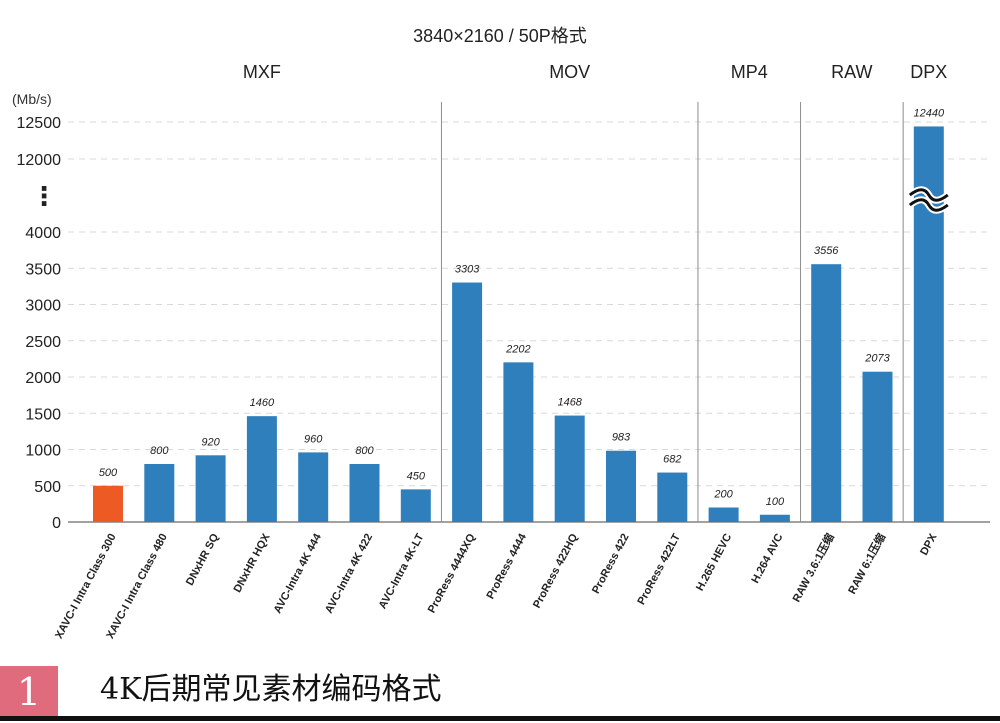 The width and height of the screenshot is (1000, 723). Describe the element at coordinates (500, 718) in the screenshot. I see `caption-rule` at that location.